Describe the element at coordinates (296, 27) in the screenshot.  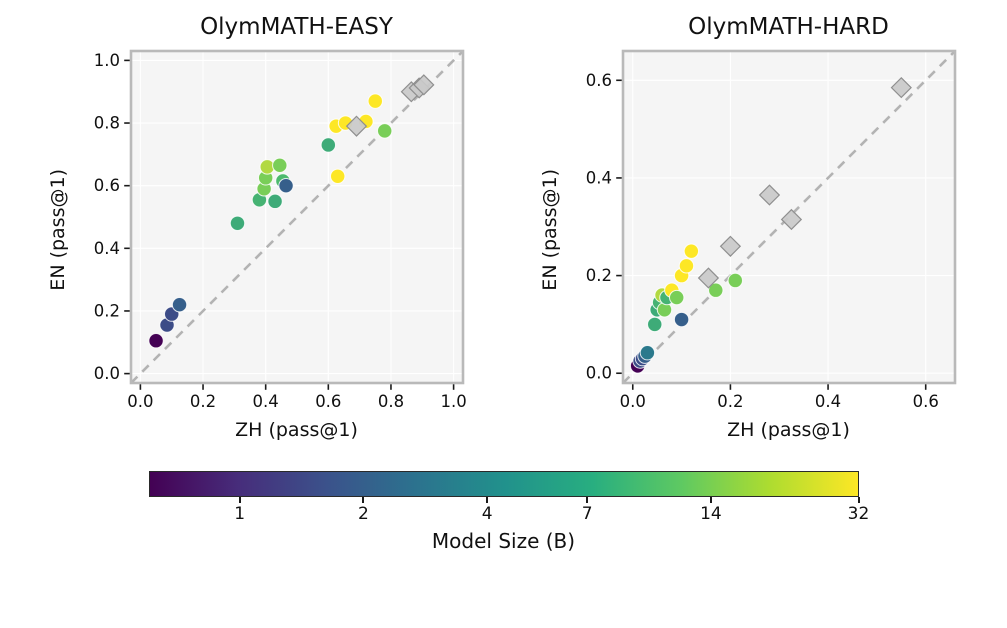
I see `chart-title-easy: OlymMATH-EASY` at that location.